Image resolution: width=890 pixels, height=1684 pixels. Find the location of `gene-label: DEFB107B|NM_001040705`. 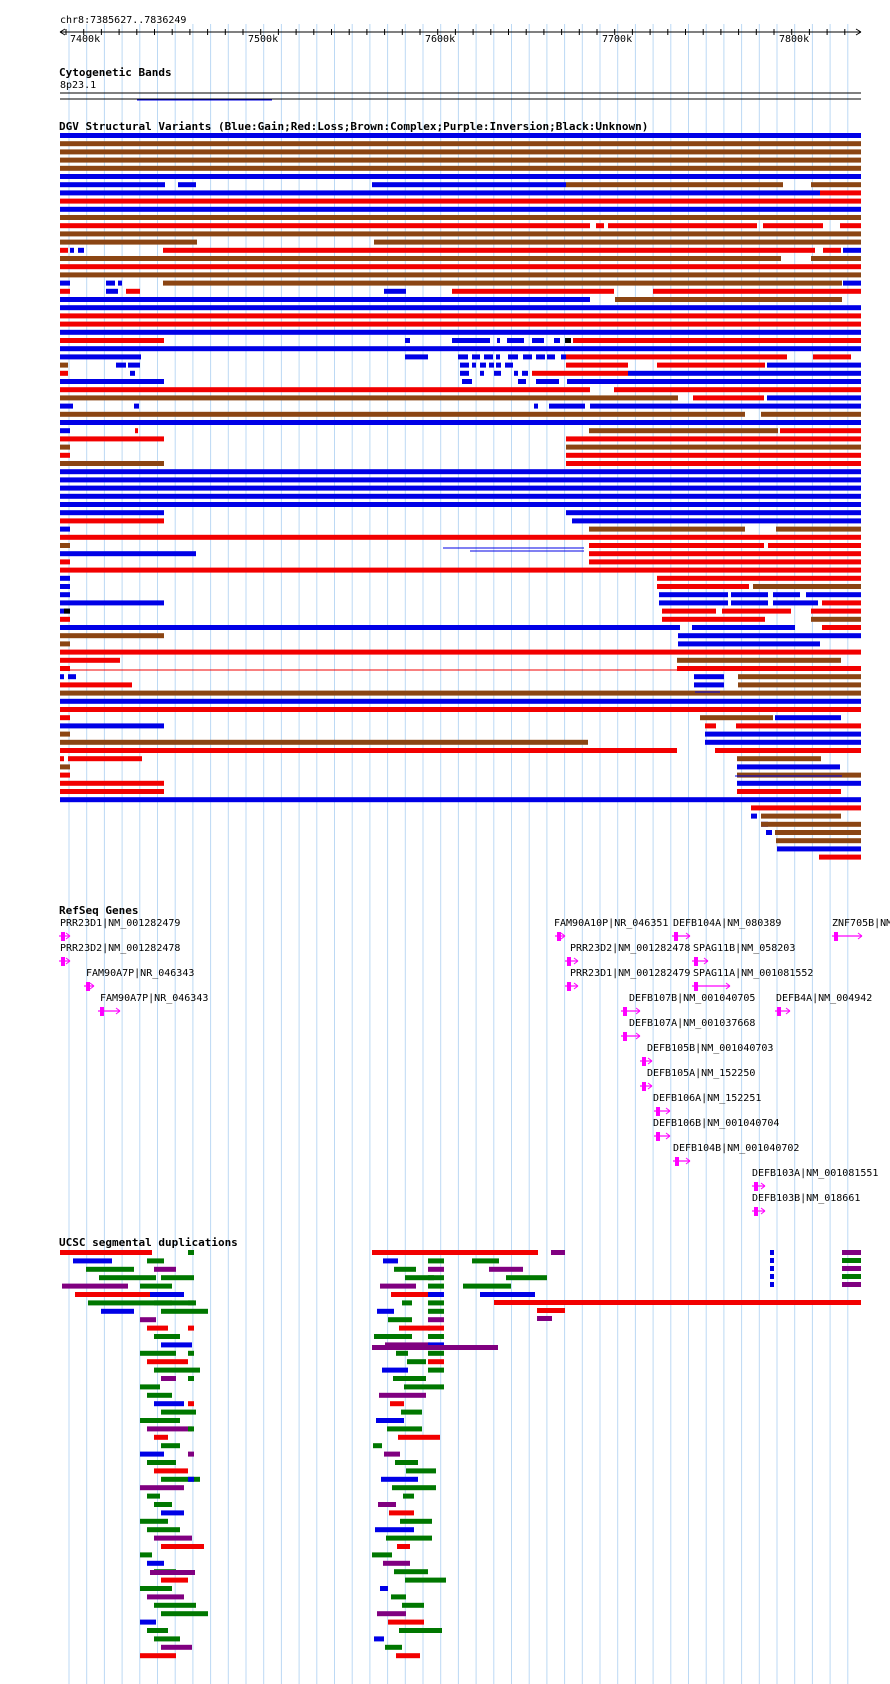

gene-label: DEFB107B|NM_001040705 is located at coordinates (692, 998).